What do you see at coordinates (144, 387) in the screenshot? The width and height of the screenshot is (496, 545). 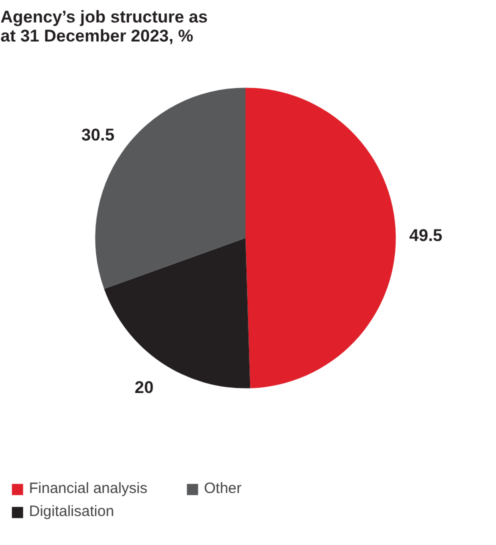 I see `data-label: 20` at bounding box center [144, 387].